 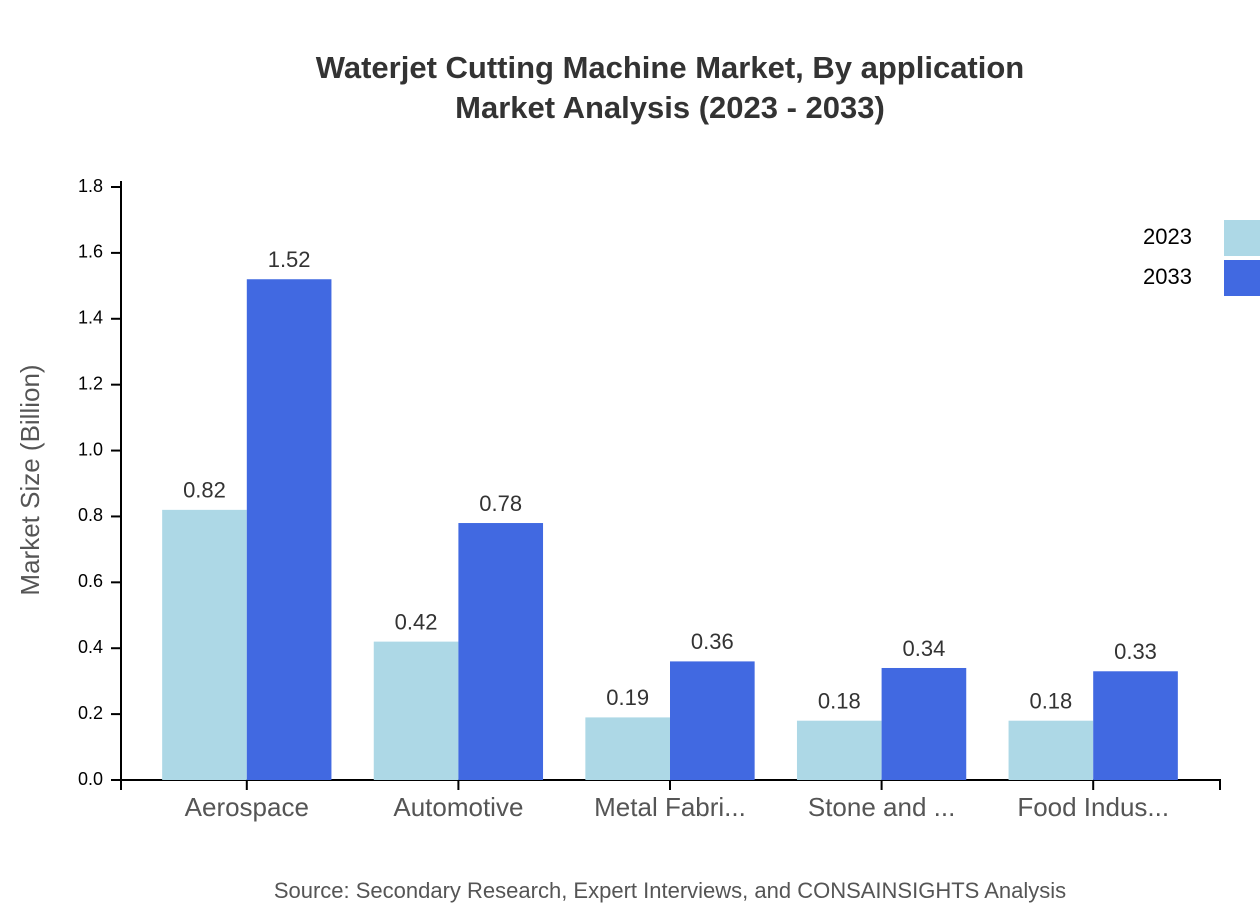 What do you see at coordinates (90, 252) in the screenshot?
I see `y-tick-label: 1.6` at bounding box center [90, 252].